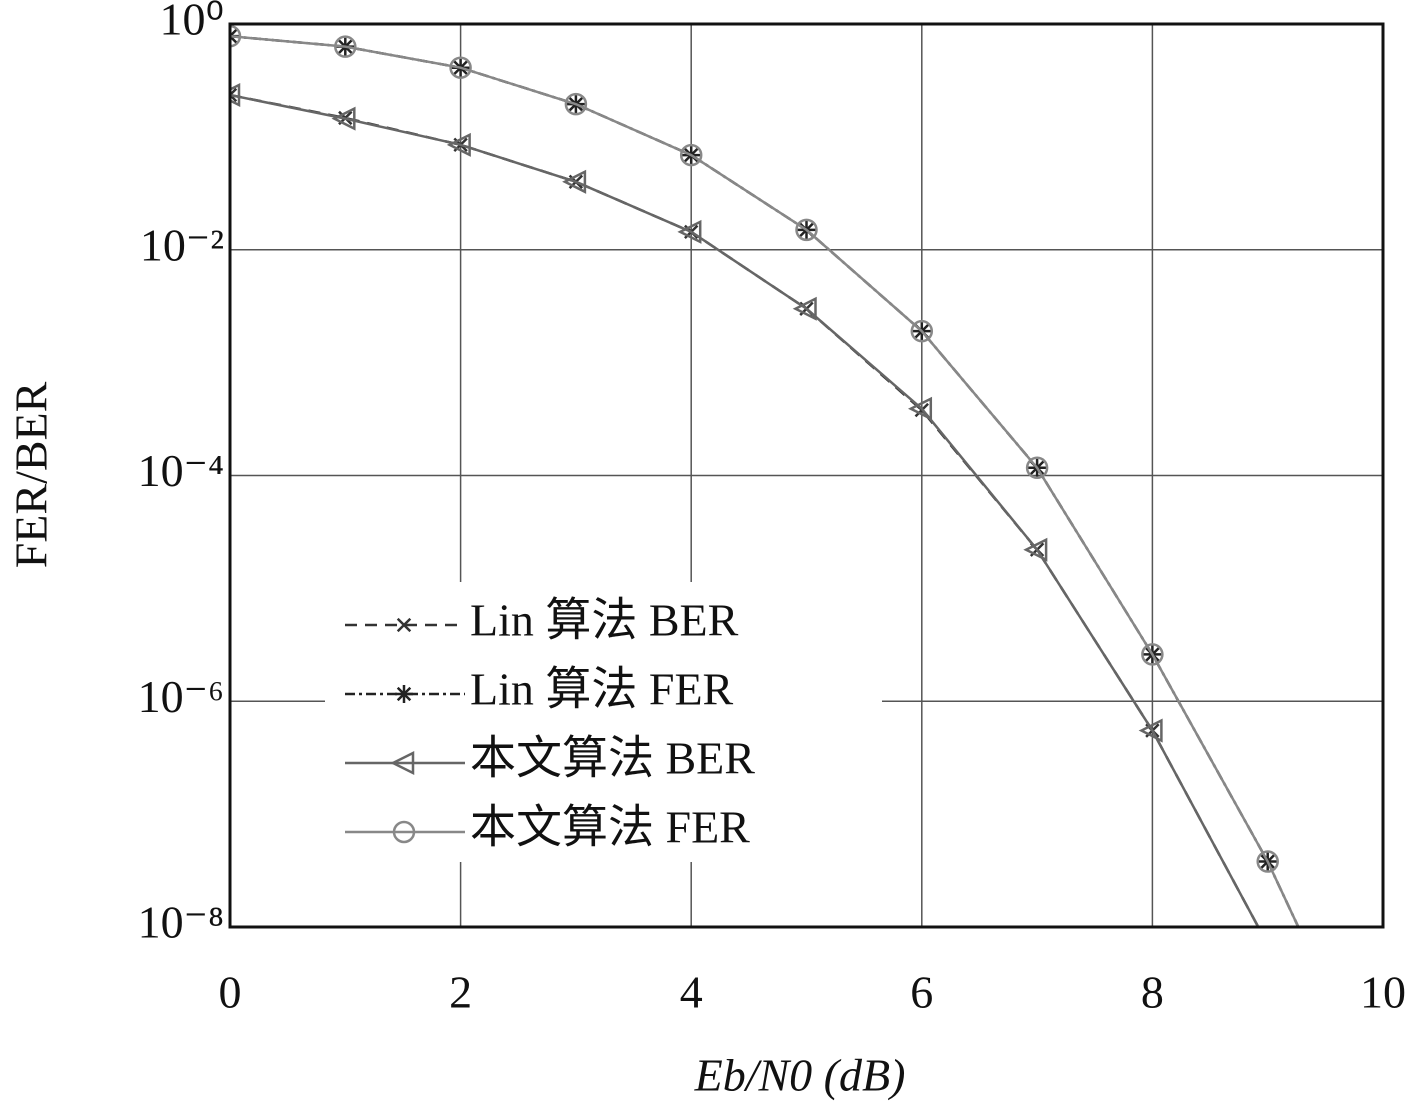  What do you see at coordinates (31, 474) in the screenshot?
I see `y-axis-label: FER/BER` at bounding box center [31, 474].